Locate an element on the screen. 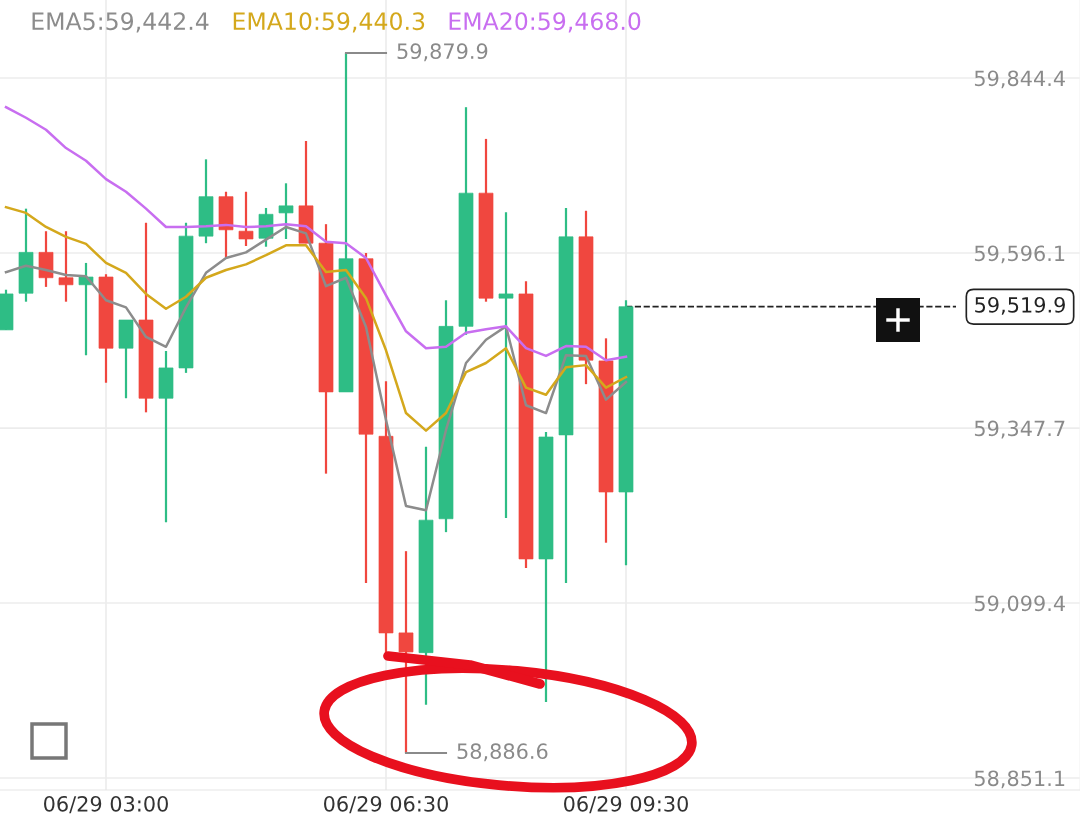 This screenshot has height=822, width=1080. text: EMA10:59,440.3 is located at coordinates (329, 22).